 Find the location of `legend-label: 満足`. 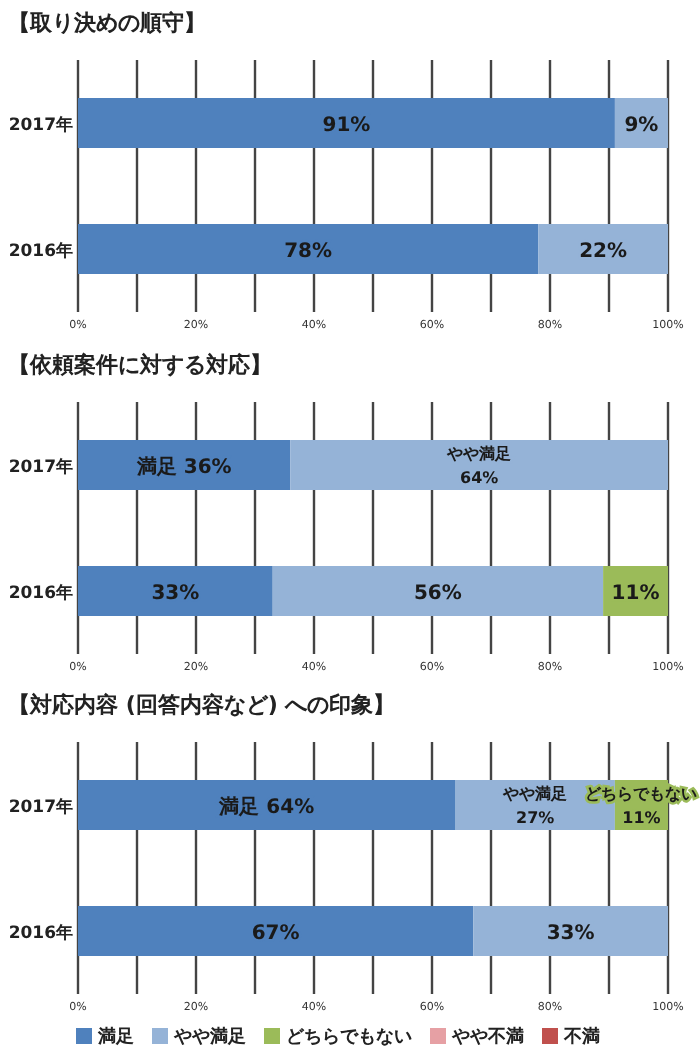

legend-label: 満足 is located at coordinates (115, 1037).